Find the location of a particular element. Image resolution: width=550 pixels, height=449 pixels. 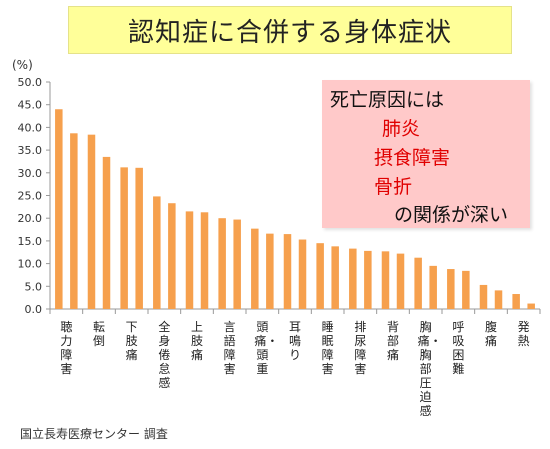

x-tick-label: 上肢痛 is located at coordinates (196, 341).